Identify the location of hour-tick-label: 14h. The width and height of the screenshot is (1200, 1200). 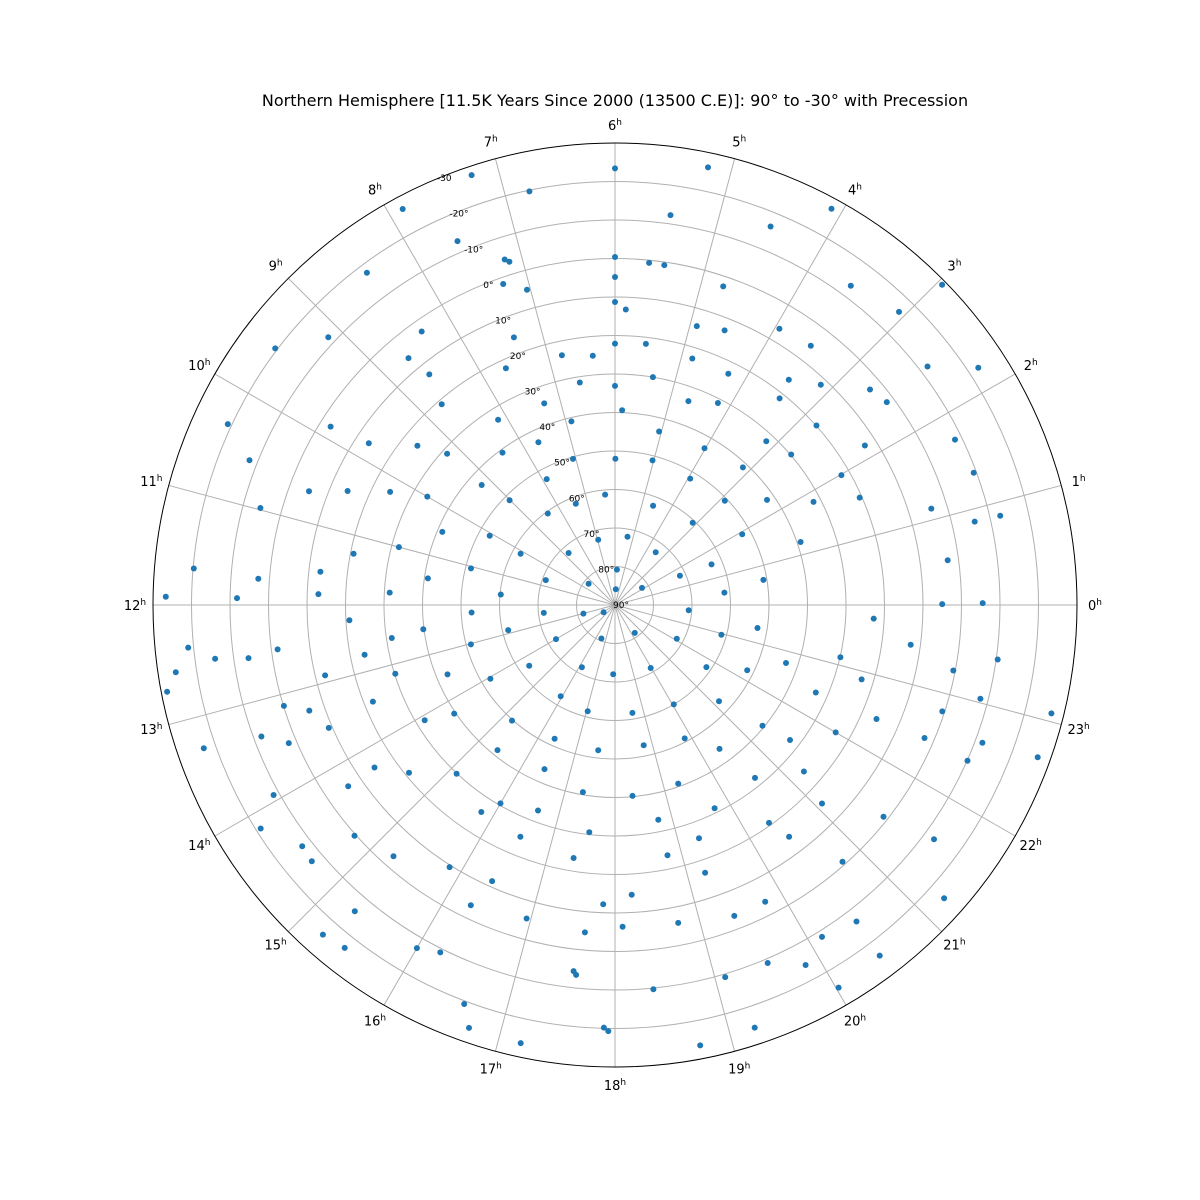
(199, 846).